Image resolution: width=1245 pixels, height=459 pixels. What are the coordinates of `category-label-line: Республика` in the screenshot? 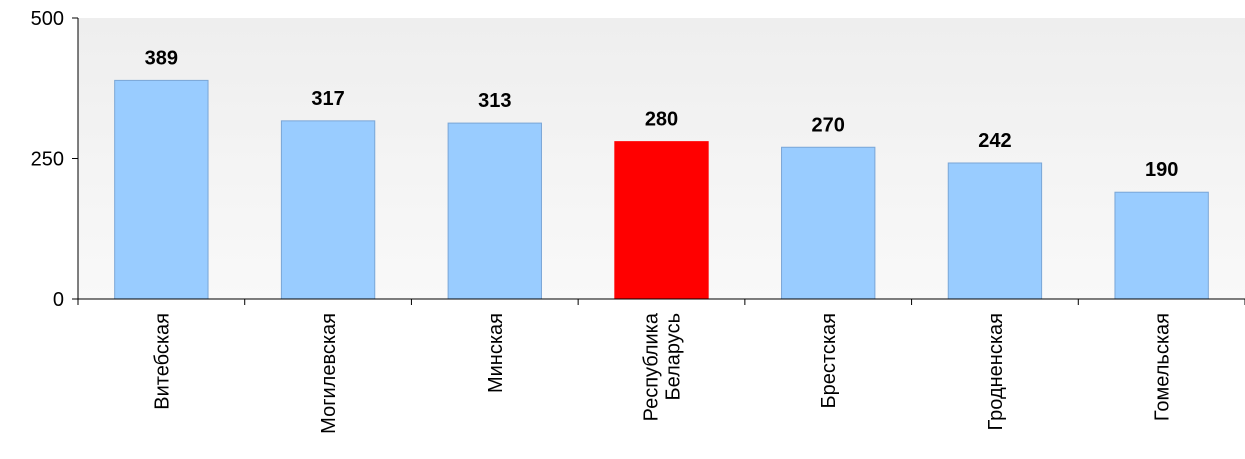 It's located at (652, 366).